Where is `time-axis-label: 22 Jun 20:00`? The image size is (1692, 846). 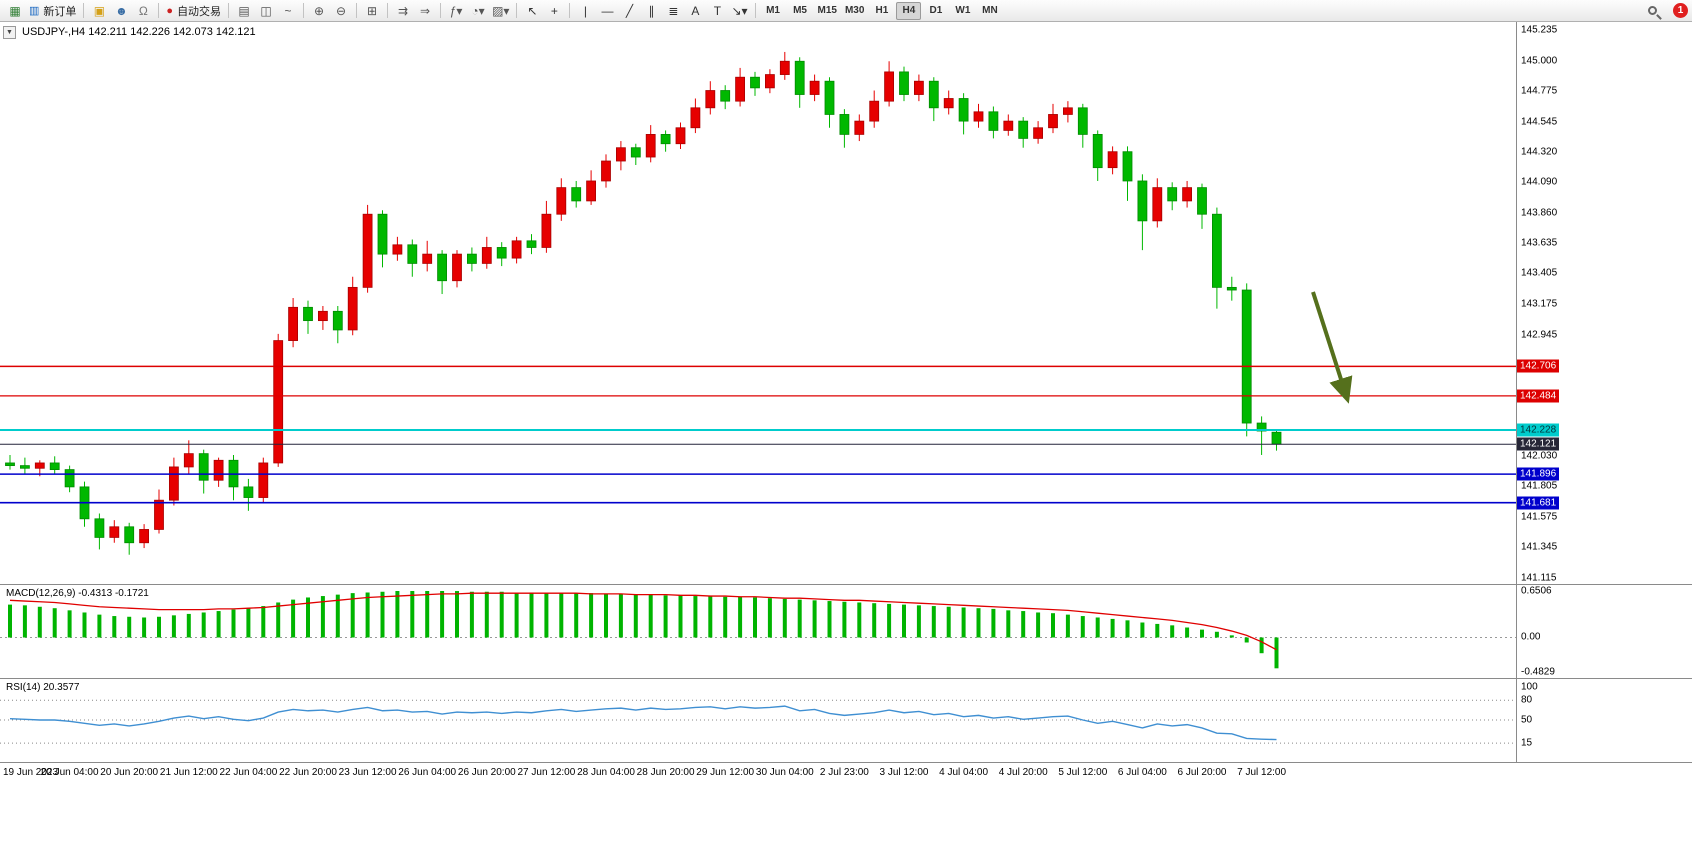
time-axis-label: 22 Jun 20:00 is located at coordinates (308, 772).